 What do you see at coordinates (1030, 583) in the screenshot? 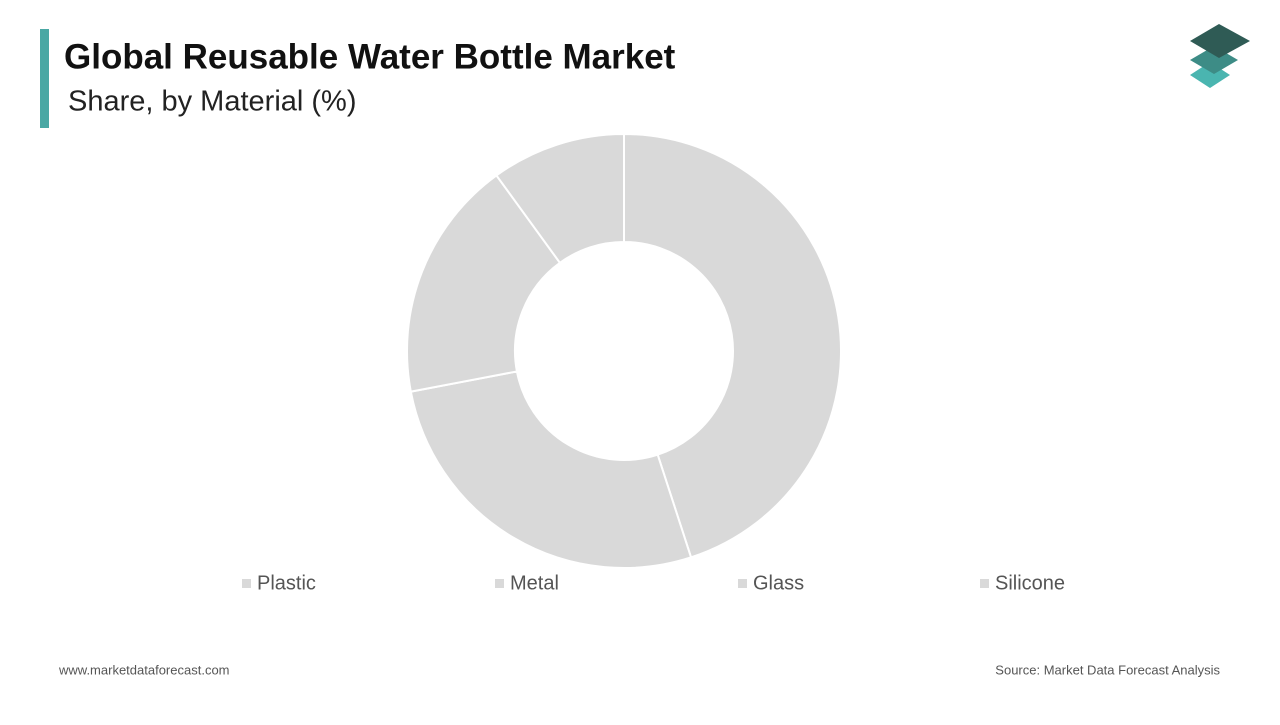
I see `legend-label: Silicone` at bounding box center [1030, 583].